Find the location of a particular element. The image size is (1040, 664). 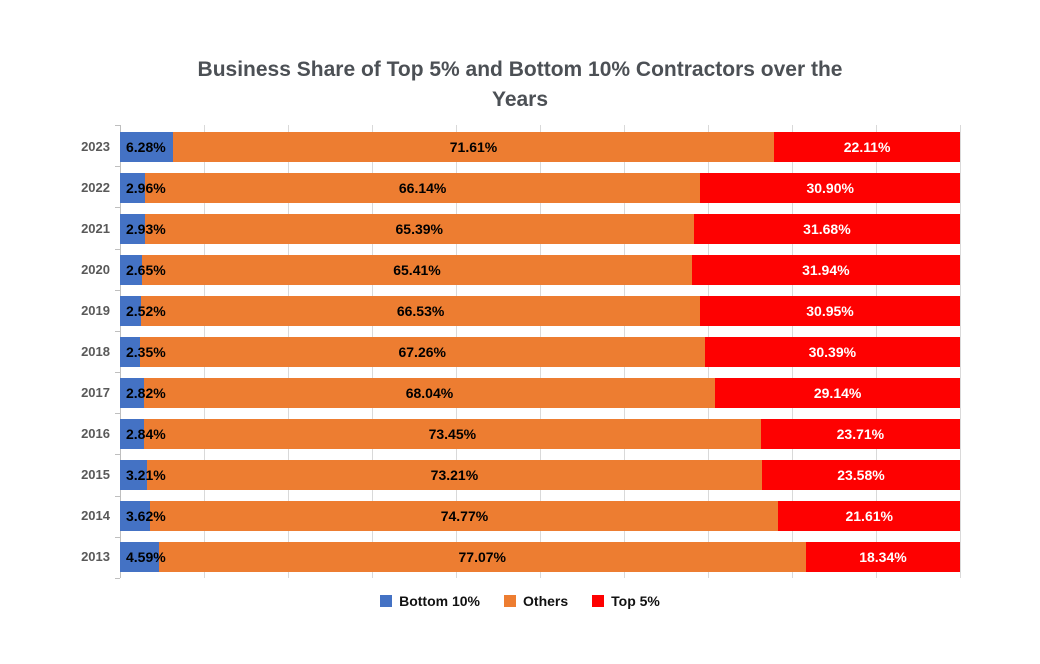

bar-row-2017: 2017 2.82% 68.04% 29.14% is located at coordinates (520, 393).